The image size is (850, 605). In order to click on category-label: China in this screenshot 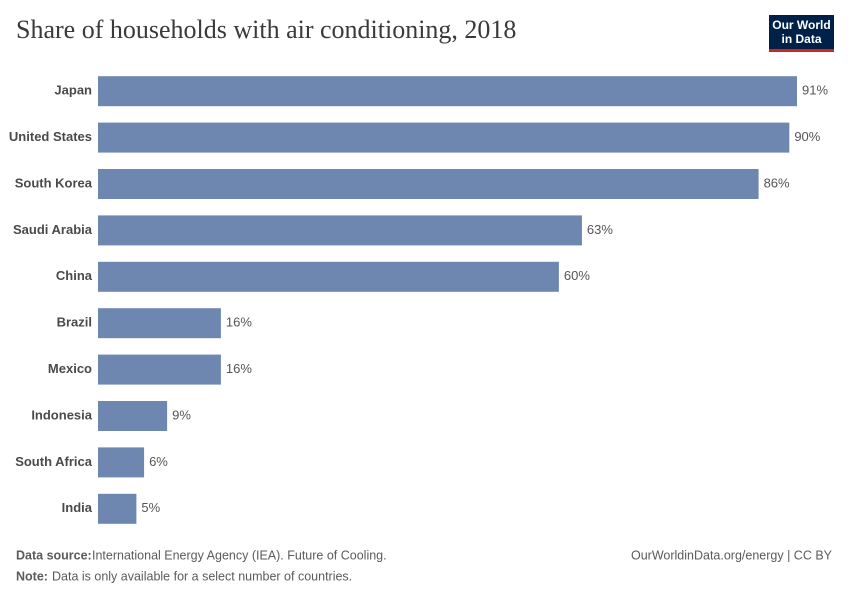, I will do `click(74, 275)`.